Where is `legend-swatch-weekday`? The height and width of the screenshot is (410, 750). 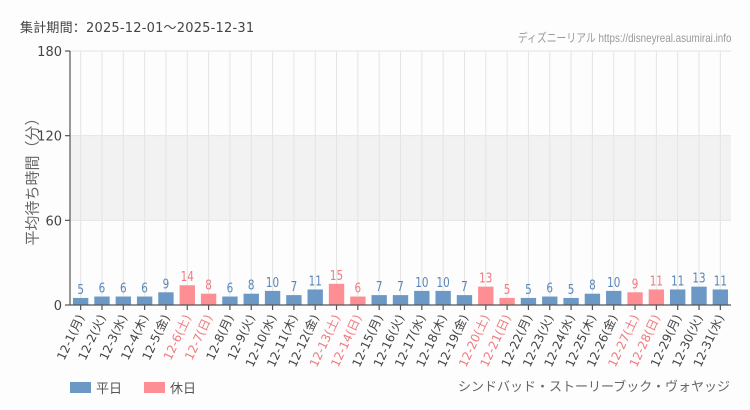
legend-swatch-weekday is located at coordinates (80, 387).